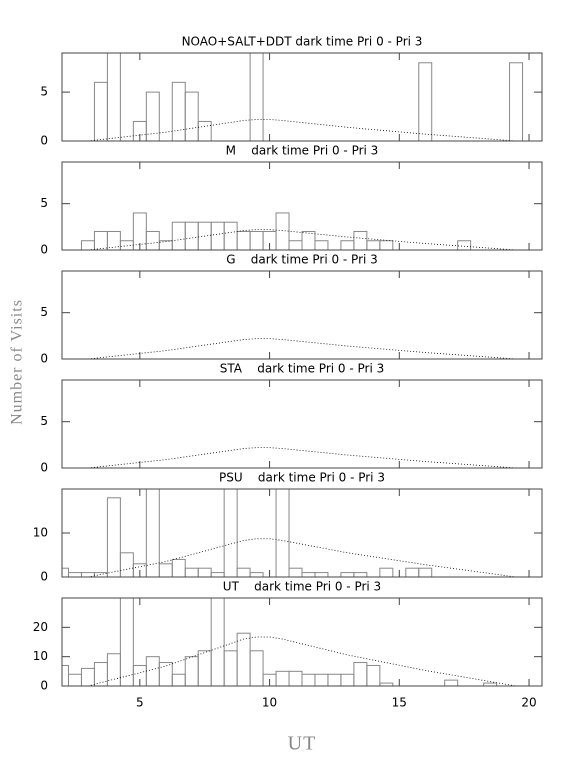 This screenshot has width=572, height=762. What do you see at coordinates (302, 744) in the screenshot?
I see `x-axis-label: UT` at bounding box center [302, 744].